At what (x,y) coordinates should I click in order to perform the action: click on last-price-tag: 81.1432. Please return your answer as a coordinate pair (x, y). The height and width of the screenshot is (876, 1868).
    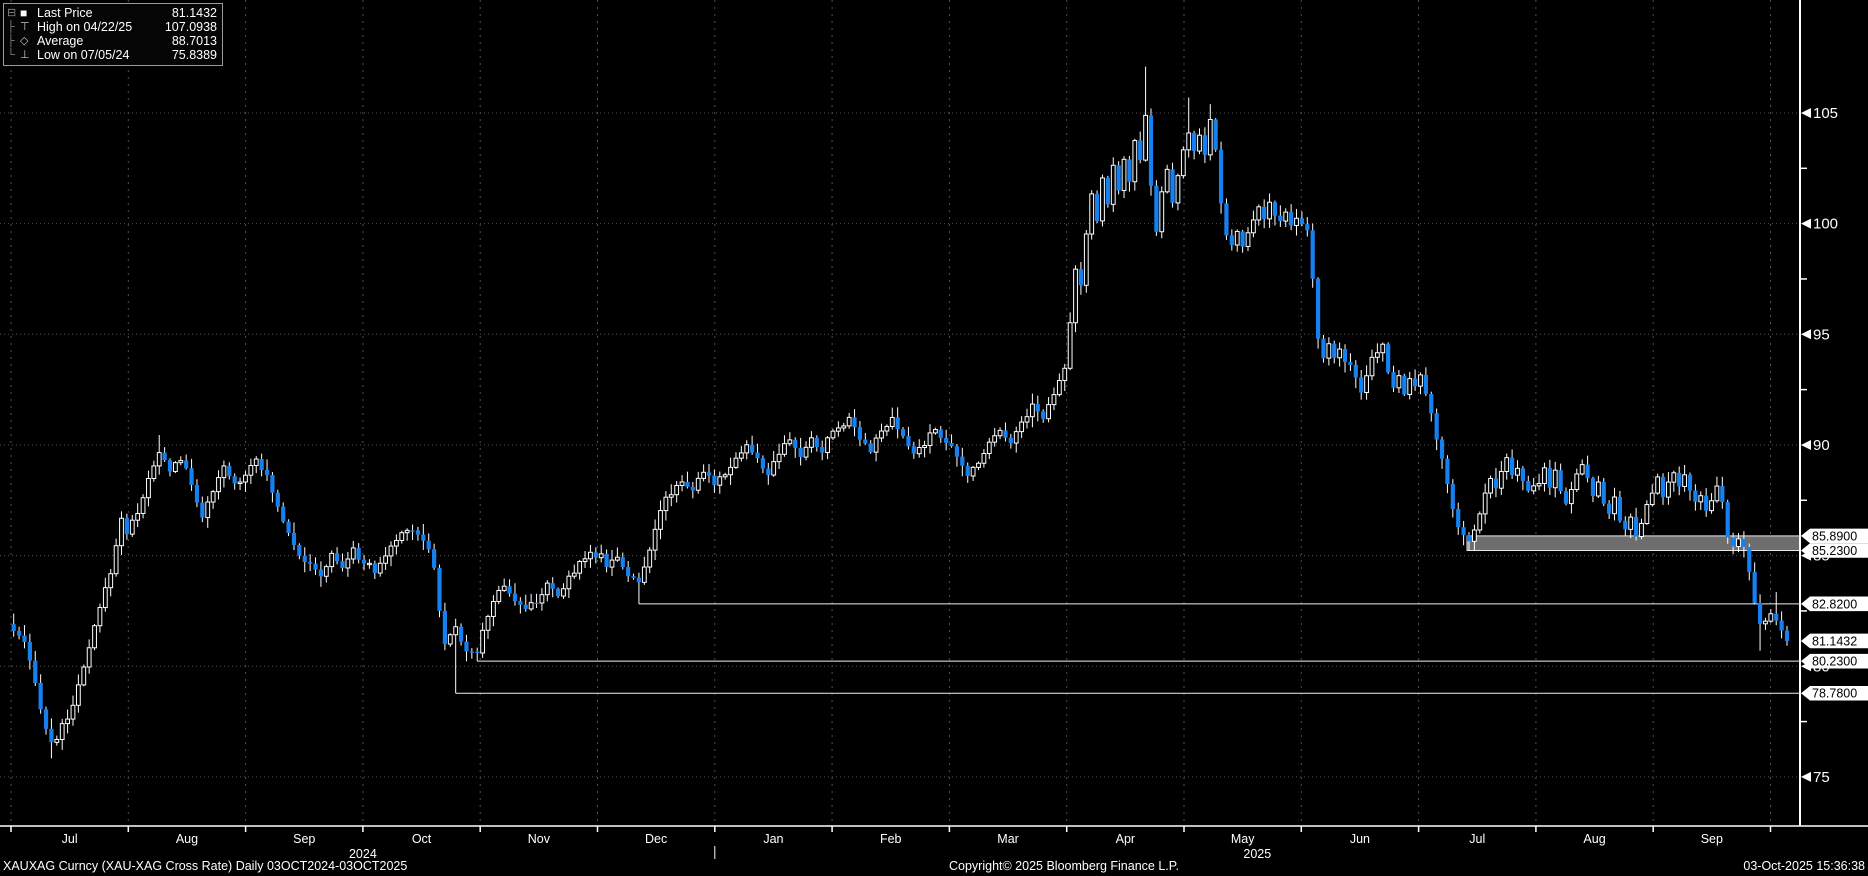
    Looking at the image, I should click on (1834, 640).